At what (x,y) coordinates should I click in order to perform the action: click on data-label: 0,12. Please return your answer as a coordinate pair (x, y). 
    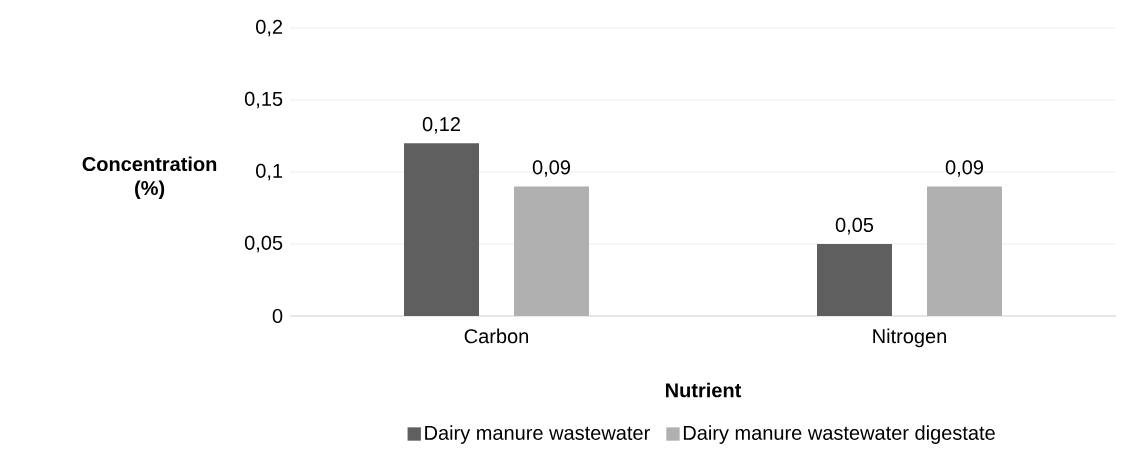
    Looking at the image, I should click on (441, 125).